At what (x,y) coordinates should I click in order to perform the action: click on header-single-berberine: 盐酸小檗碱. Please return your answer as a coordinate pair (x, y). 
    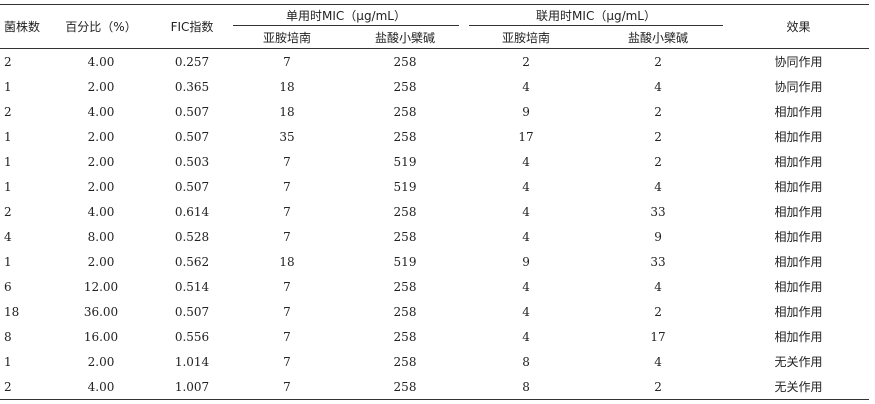
    Looking at the image, I should click on (405, 37).